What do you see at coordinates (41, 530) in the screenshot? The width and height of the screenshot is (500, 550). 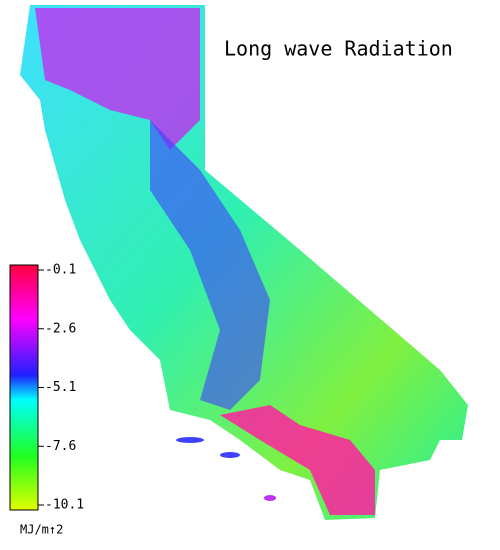 I see `scale-unit: MJ/m↑2` at bounding box center [41, 530].